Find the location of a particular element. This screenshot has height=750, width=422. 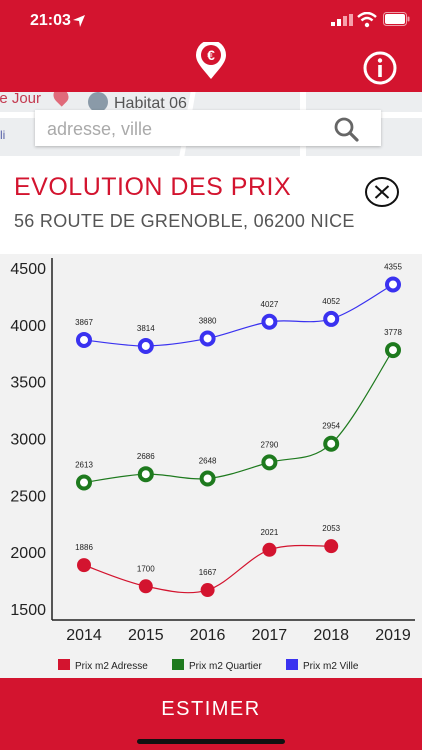

data-label: 1667 is located at coordinates (208, 572).